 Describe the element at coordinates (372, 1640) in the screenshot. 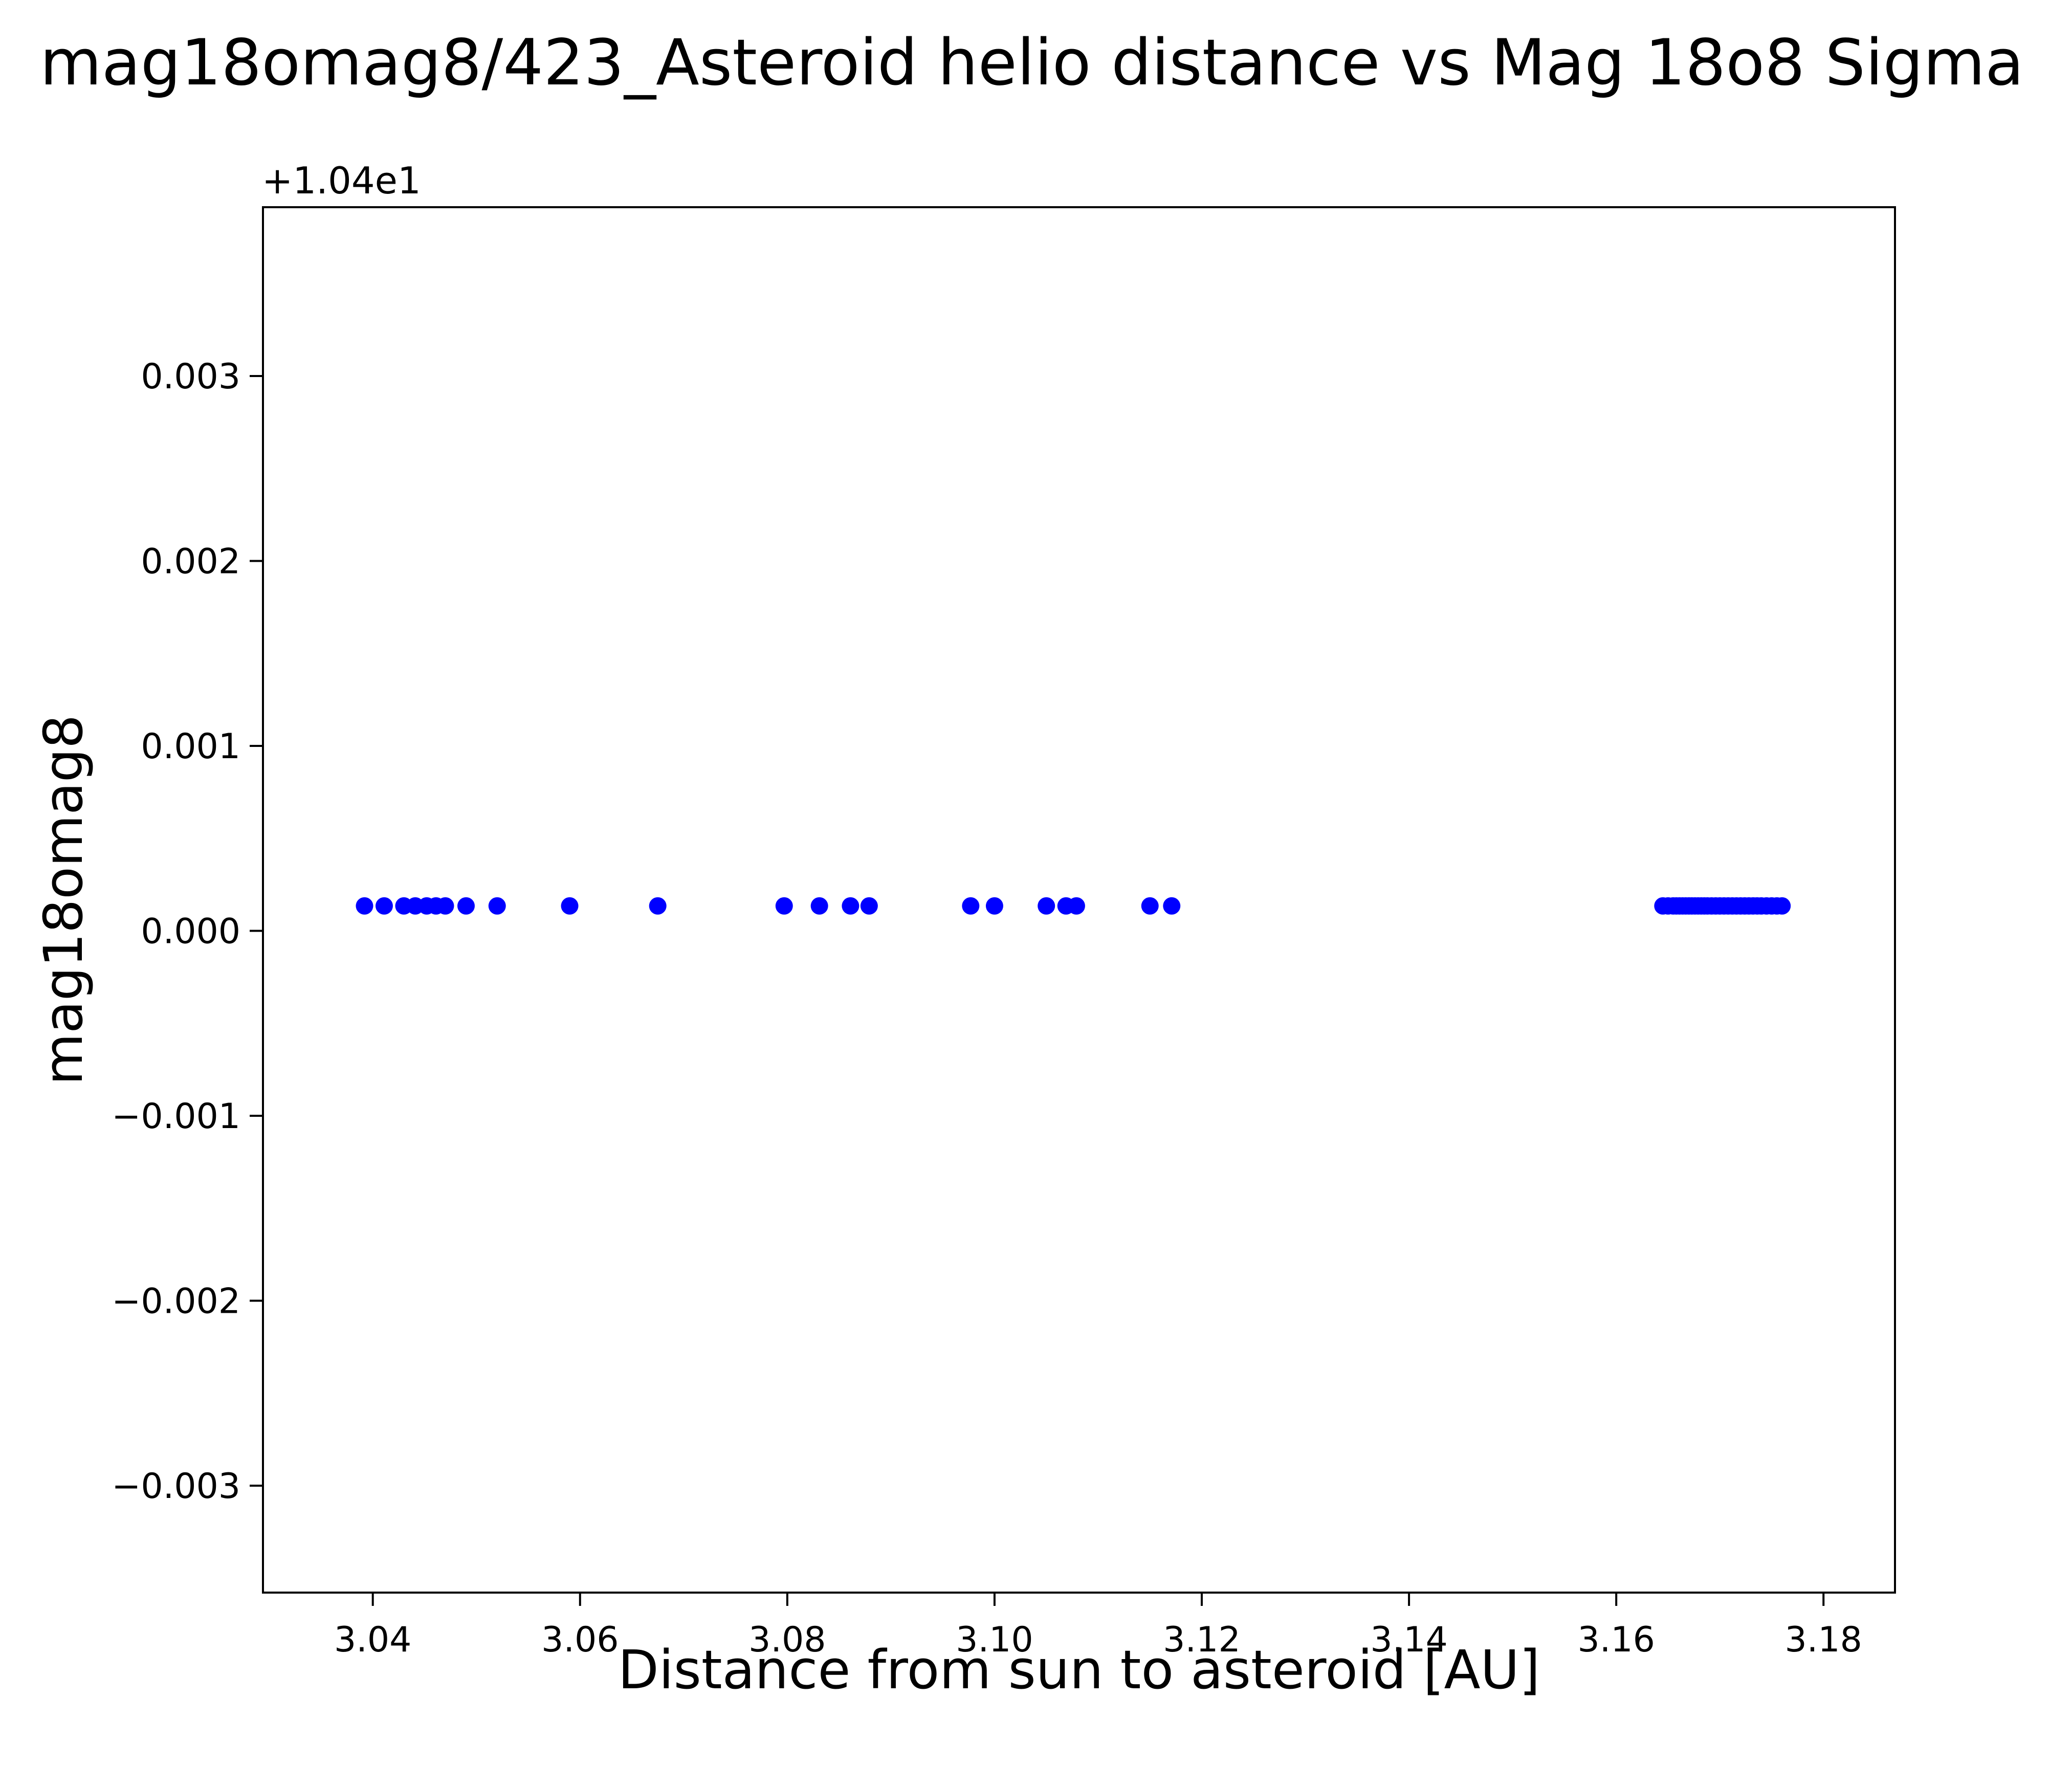

I see `x-tick-label: 3.04` at that location.